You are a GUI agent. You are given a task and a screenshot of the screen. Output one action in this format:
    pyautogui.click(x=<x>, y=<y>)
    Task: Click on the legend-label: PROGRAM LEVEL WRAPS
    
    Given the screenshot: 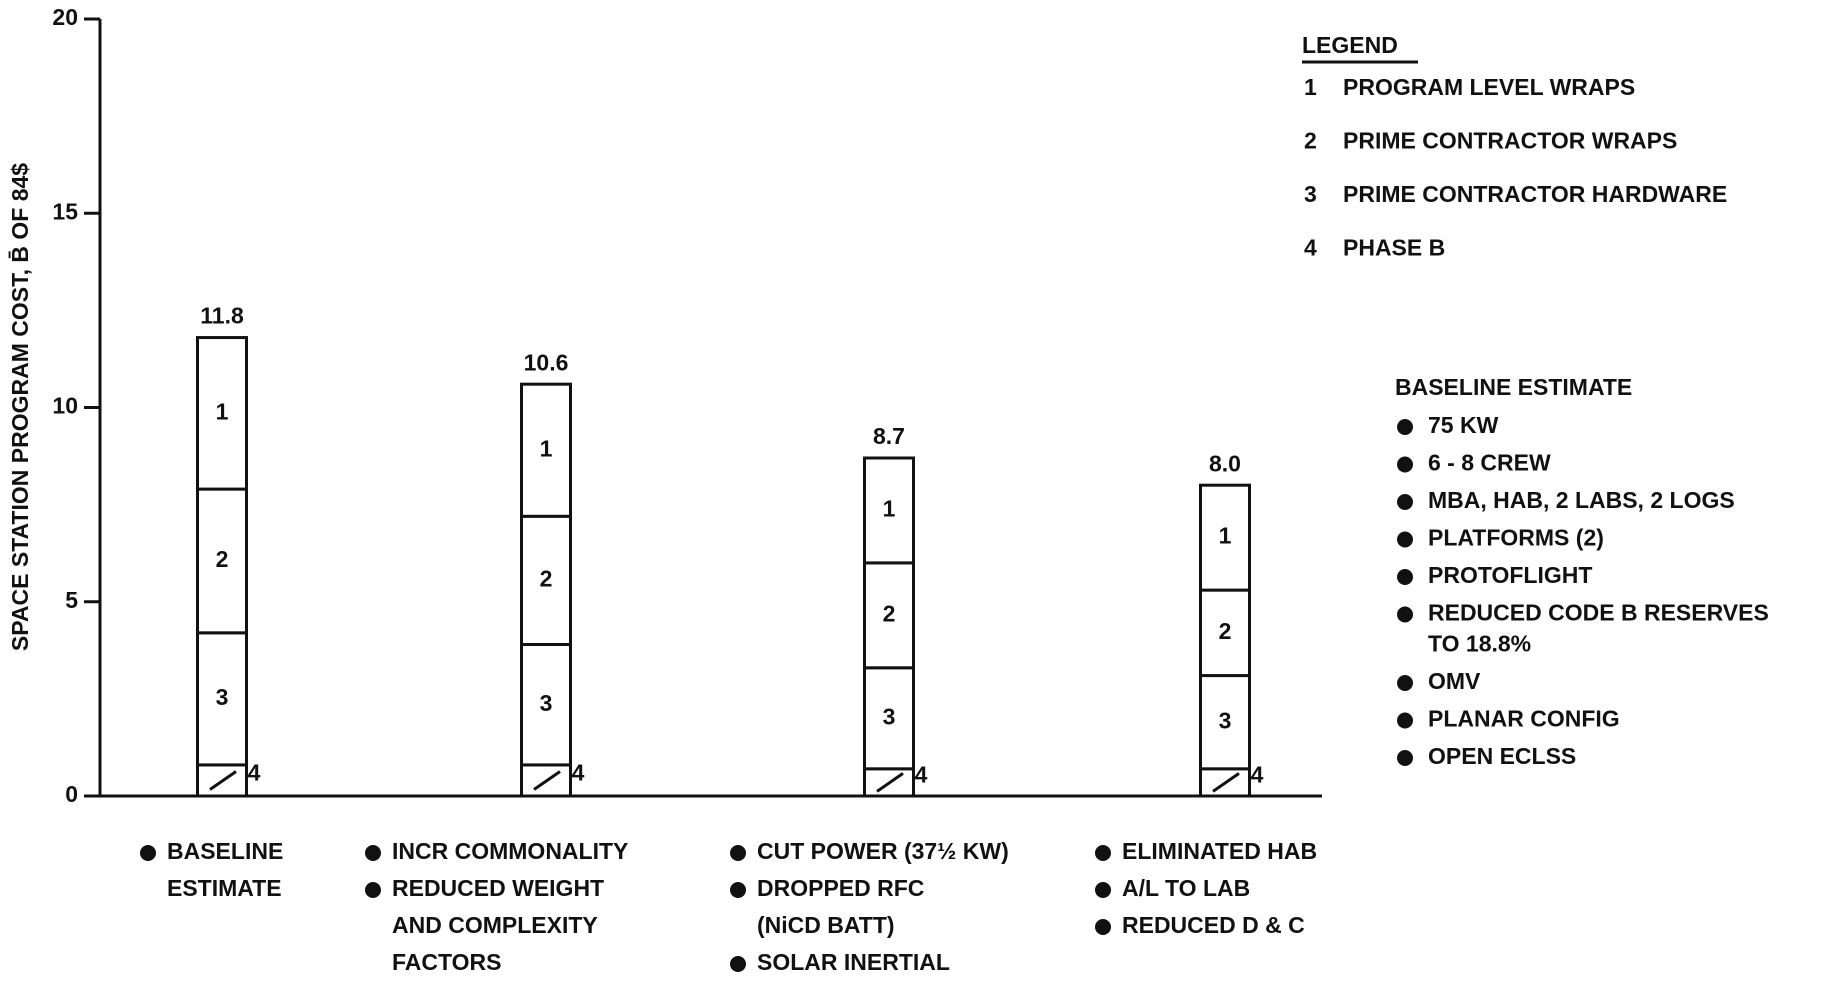 What is the action you would take?
    pyautogui.click(x=1489, y=87)
    